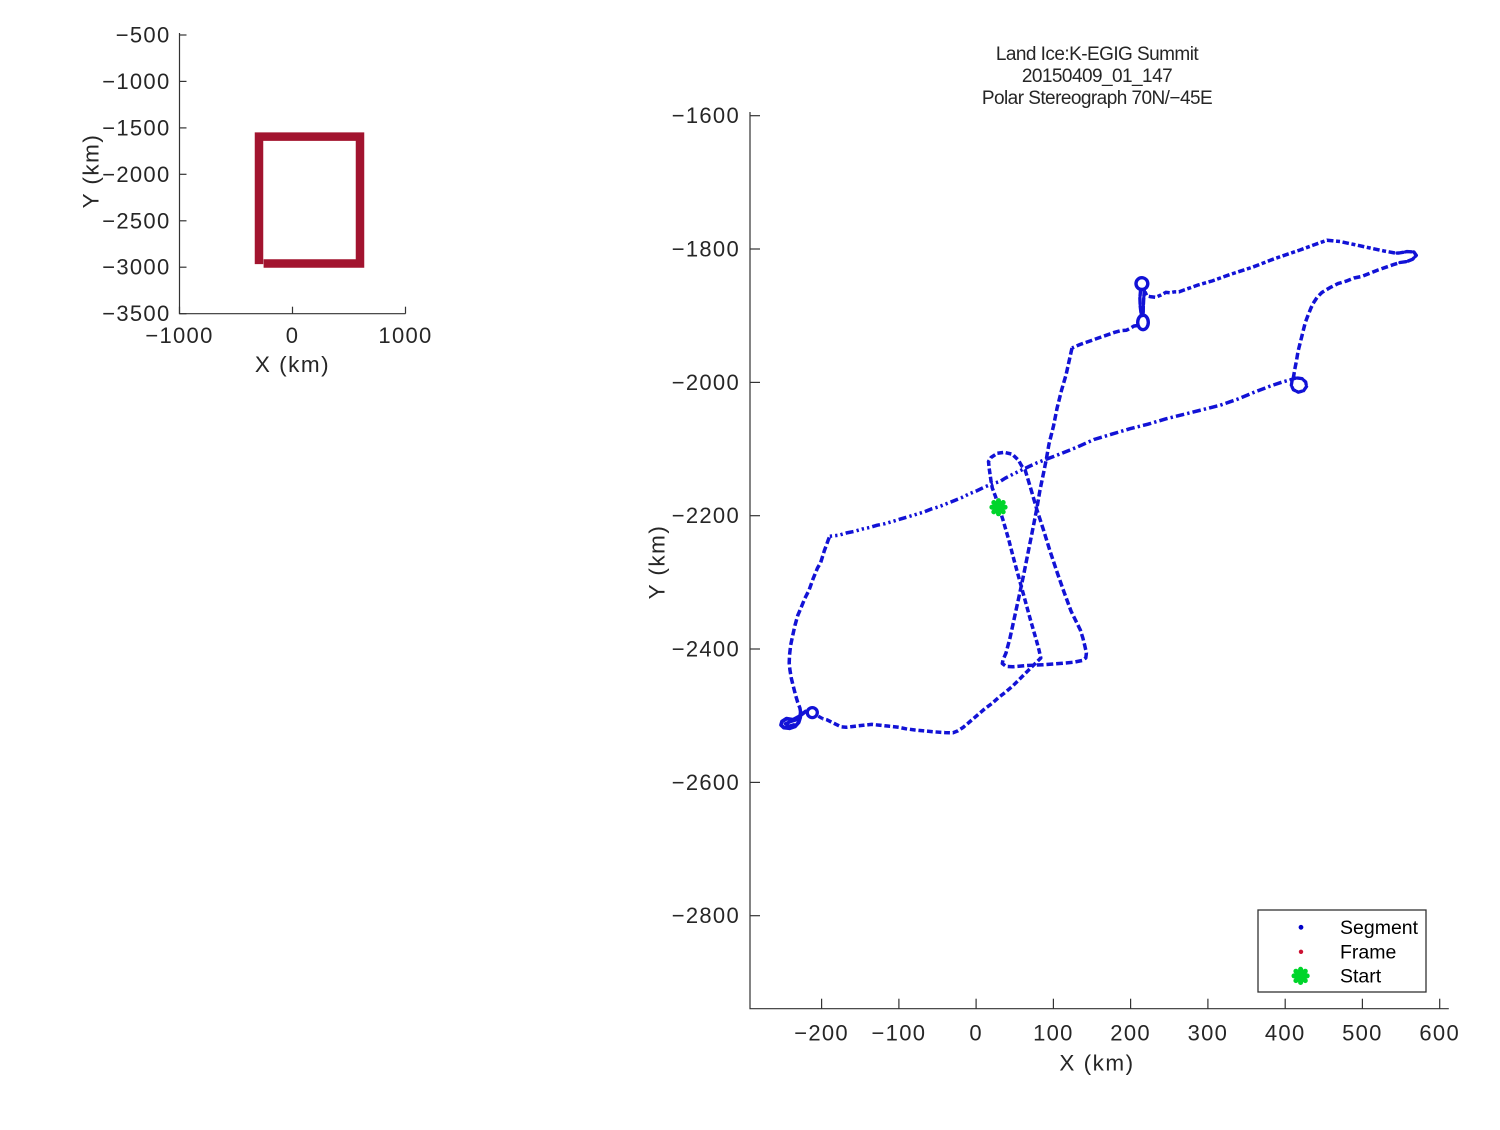 The height and width of the screenshot is (1130, 1500). I want to click on svg-text: −1800, so click(706, 249).